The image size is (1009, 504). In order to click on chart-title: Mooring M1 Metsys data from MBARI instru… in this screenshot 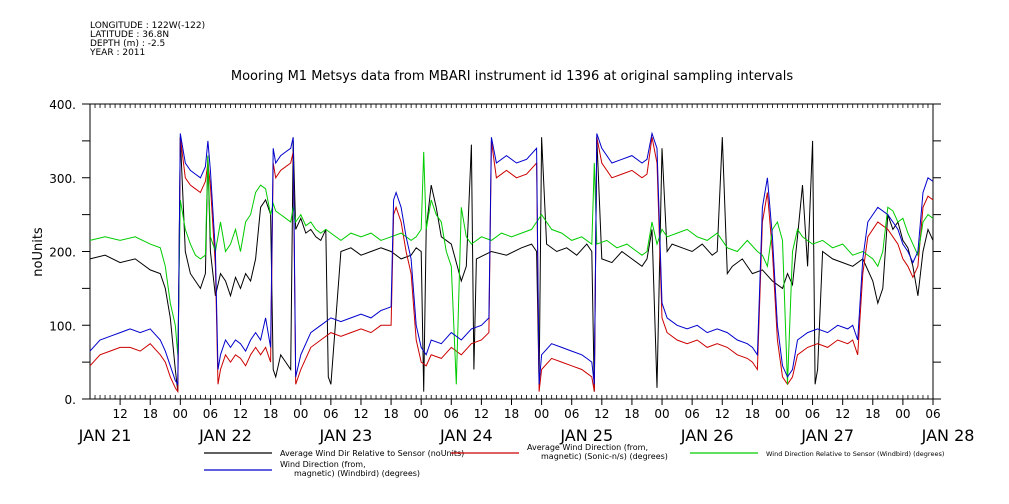, I will do `click(512, 76)`.